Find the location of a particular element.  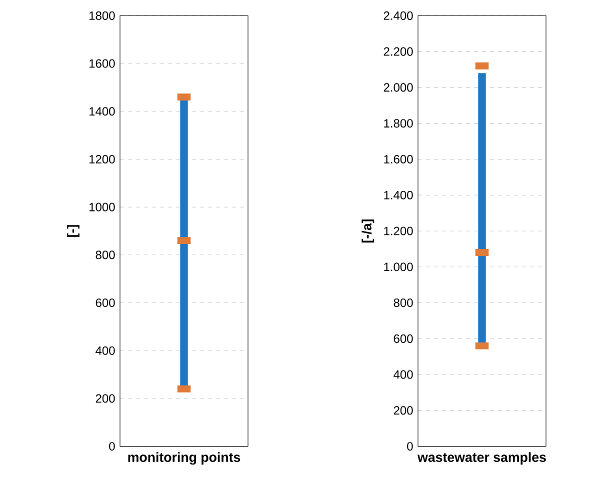

y-tick-label: 2.000 is located at coordinates (398, 87).